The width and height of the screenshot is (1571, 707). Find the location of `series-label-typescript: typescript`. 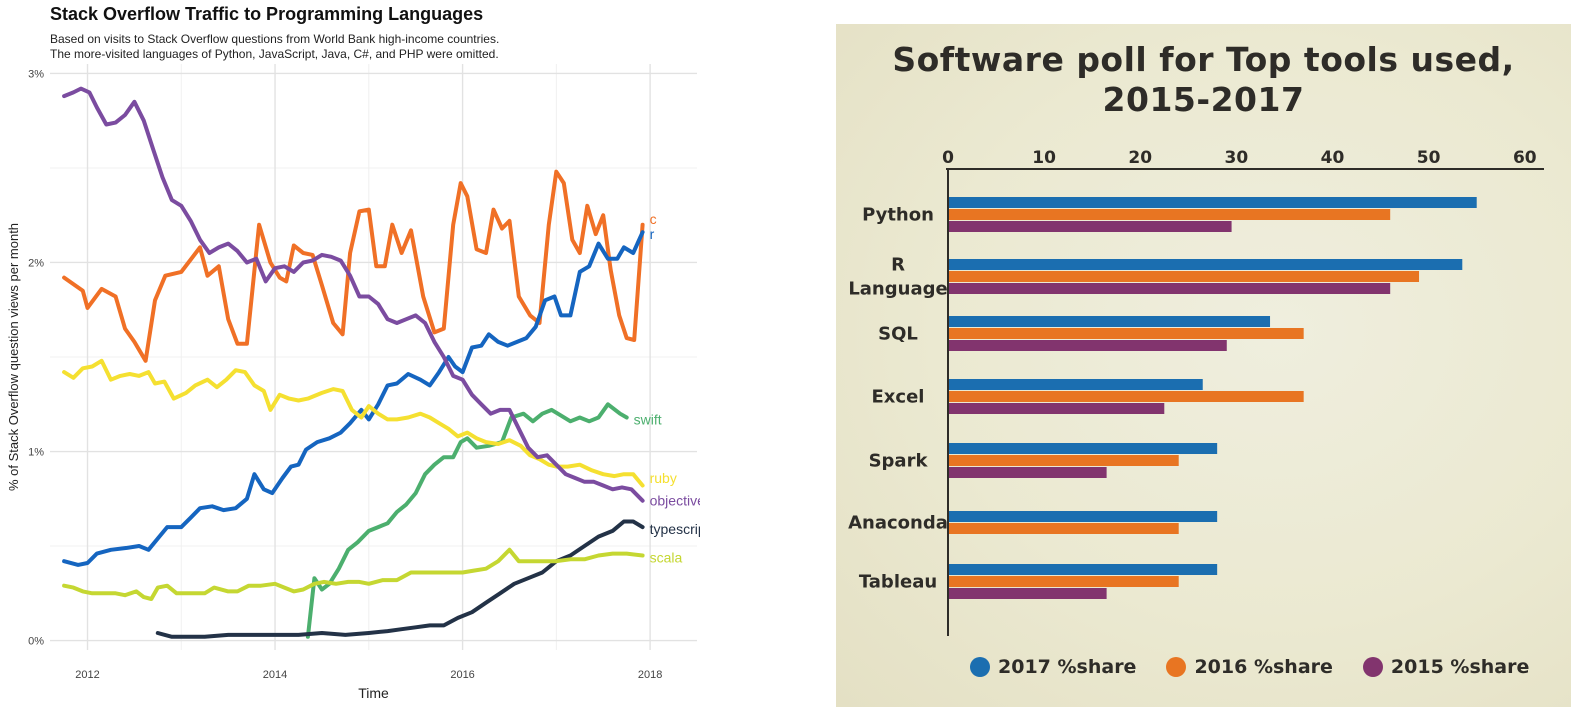

series-label-typescript: typescript is located at coordinates (675, 529).